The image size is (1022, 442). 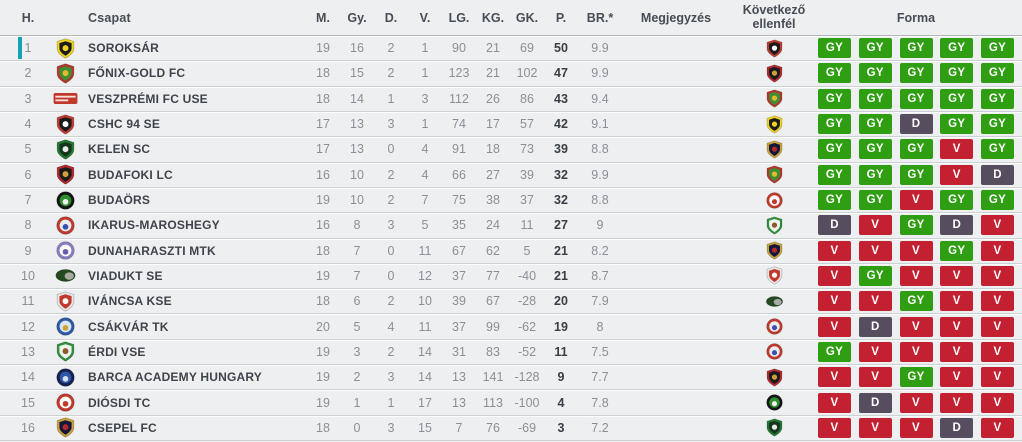 What do you see at coordinates (511, 353) in the screenshot?
I see `table-row: 13 ÉRDI VSE 19 3 2 14 31 83 -52 11 7.5 GY V V V V` at bounding box center [511, 353].